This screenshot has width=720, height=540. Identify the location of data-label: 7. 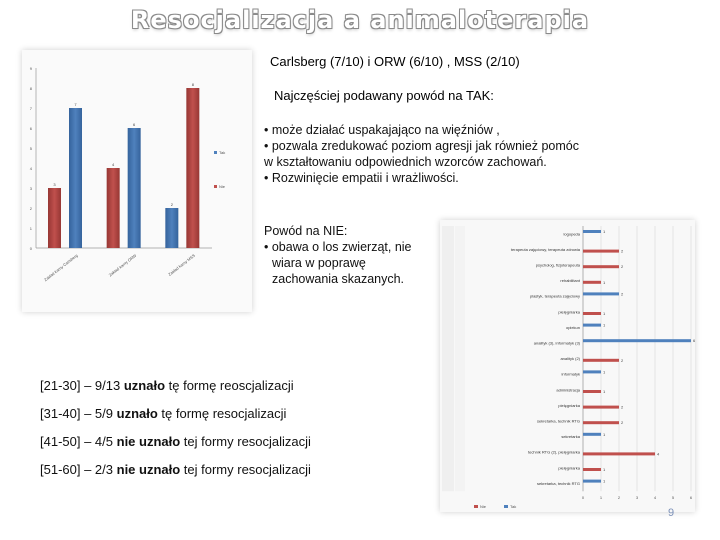
(75, 104).